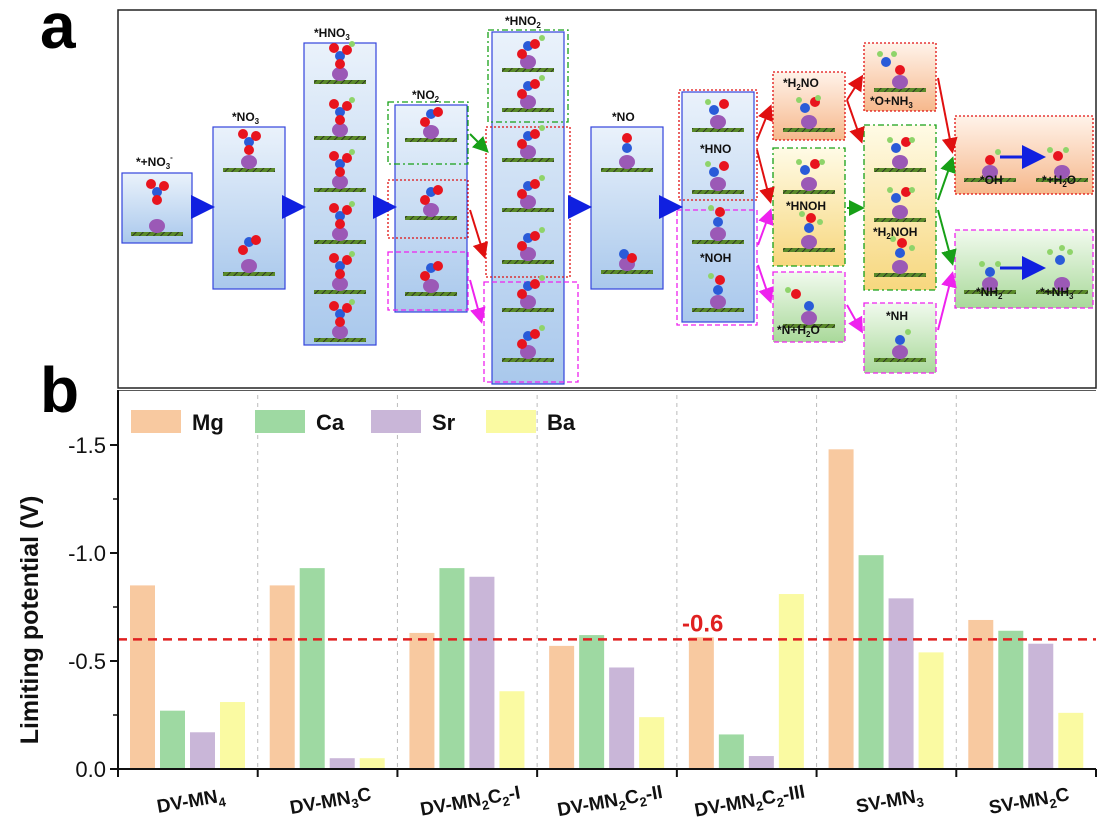  Describe the element at coordinates (156, 421) in the screenshot. I see `legend-swatch-mg` at that location.